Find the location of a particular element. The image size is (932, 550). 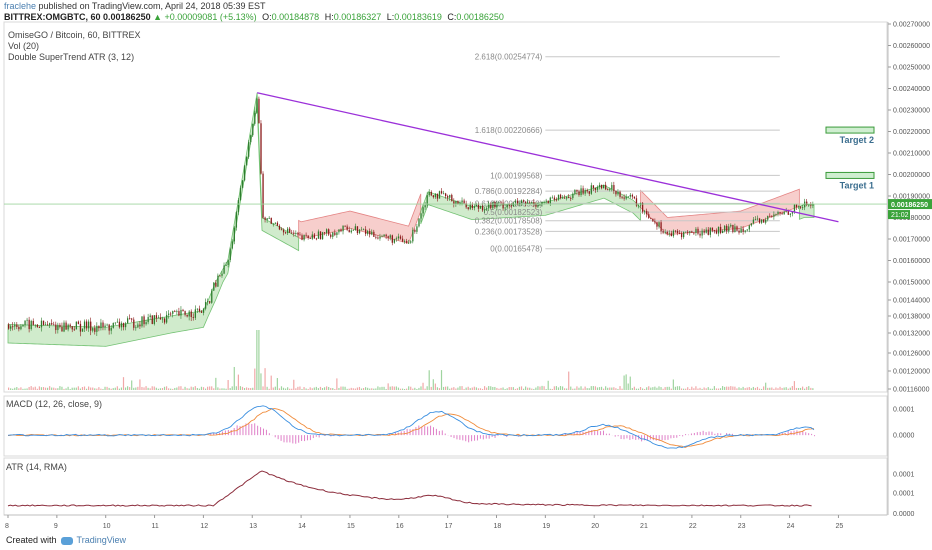

macd-axis-label: 0.0000 is located at coordinates (904, 436).